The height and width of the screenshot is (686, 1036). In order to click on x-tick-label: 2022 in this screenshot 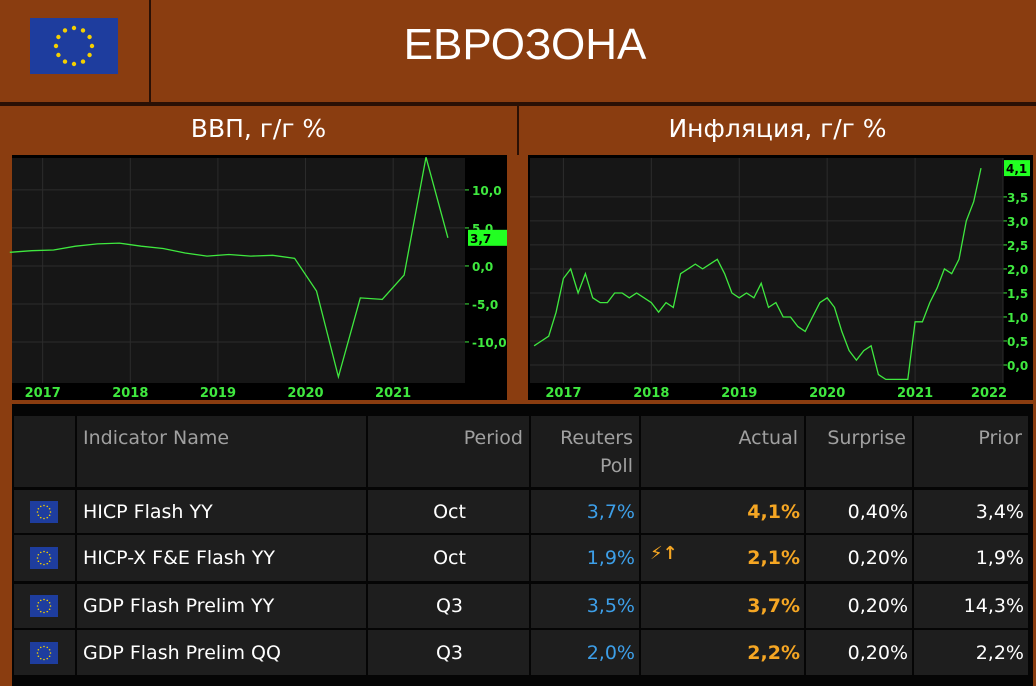, I will do `click(989, 393)`.